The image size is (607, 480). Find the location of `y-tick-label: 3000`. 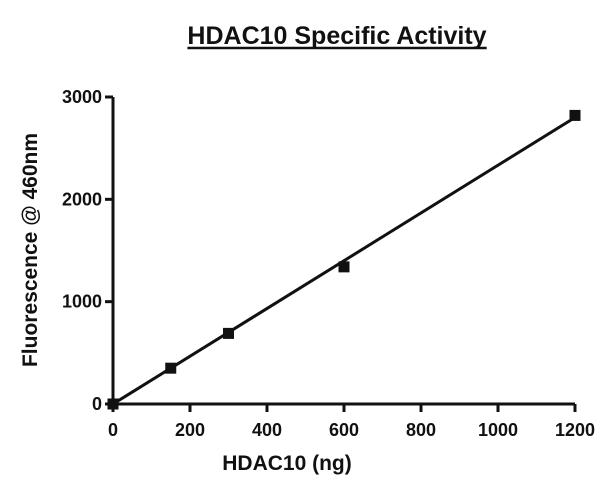

y-tick-label: 3000 is located at coordinates (82, 97).